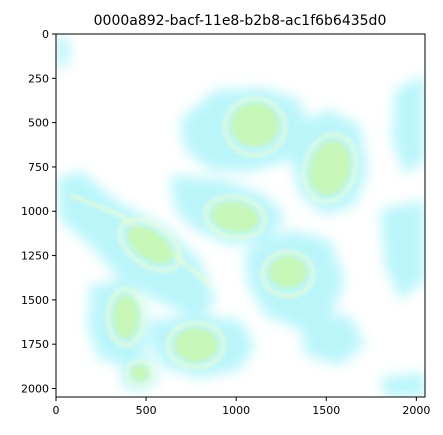 This screenshot has height=435, width=443. Describe the element at coordinates (45, 34) in the screenshot. I see `y-tick-label: 0` at that location.